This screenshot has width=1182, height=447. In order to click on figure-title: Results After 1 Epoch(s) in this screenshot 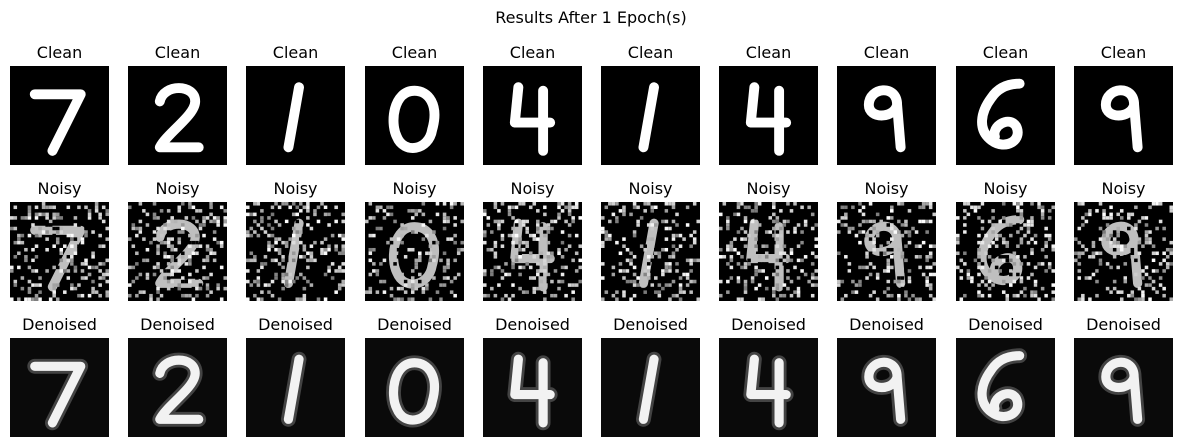, I will do `click(591, 17)`.